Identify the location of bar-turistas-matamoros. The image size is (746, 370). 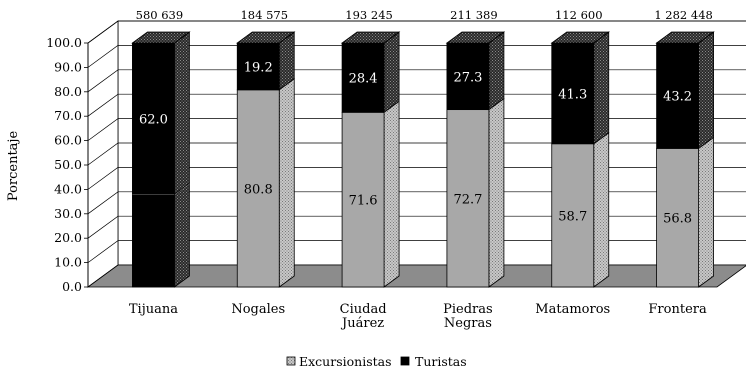
(573, 93).